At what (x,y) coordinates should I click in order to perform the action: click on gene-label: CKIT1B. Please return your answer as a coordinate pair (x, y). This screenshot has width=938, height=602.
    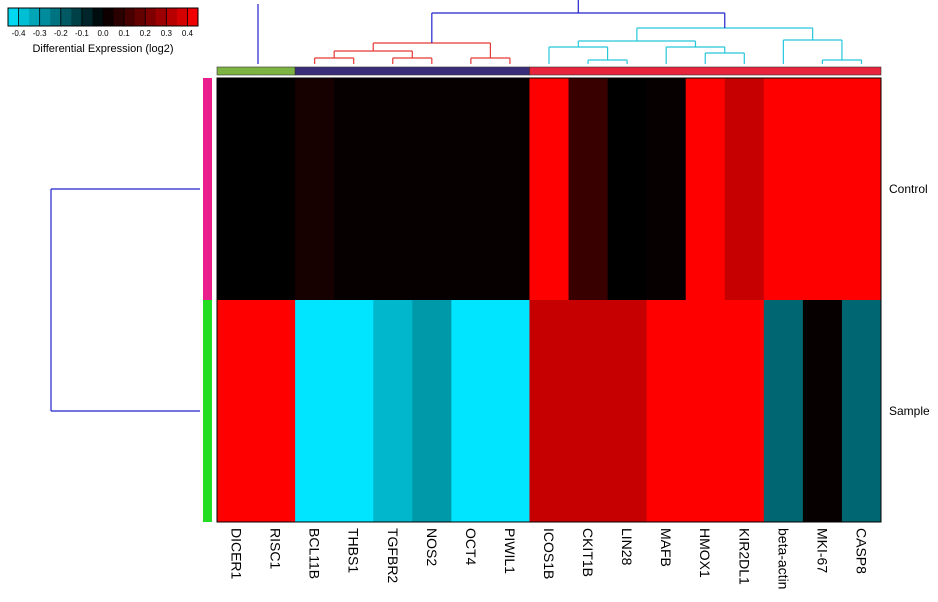
    Looking at the image, I should click on (588, 552).